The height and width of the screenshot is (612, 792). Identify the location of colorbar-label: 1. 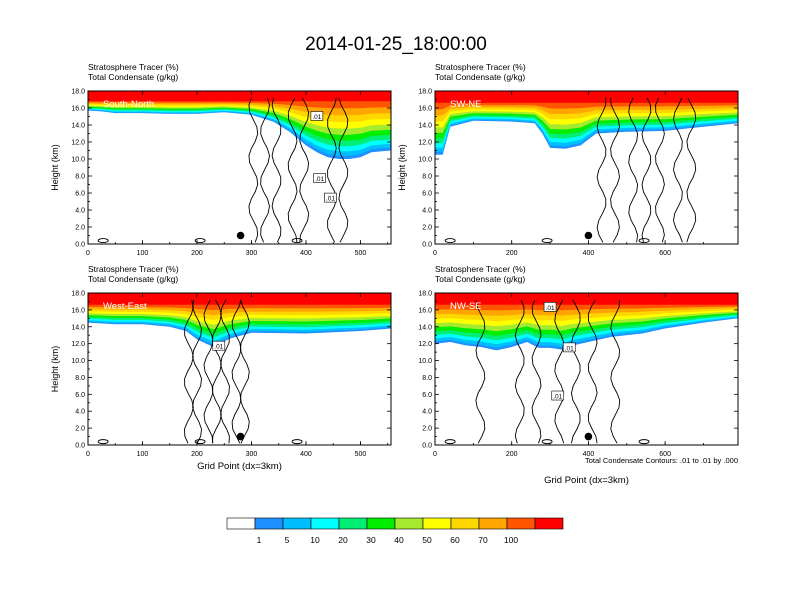
(259, 540).